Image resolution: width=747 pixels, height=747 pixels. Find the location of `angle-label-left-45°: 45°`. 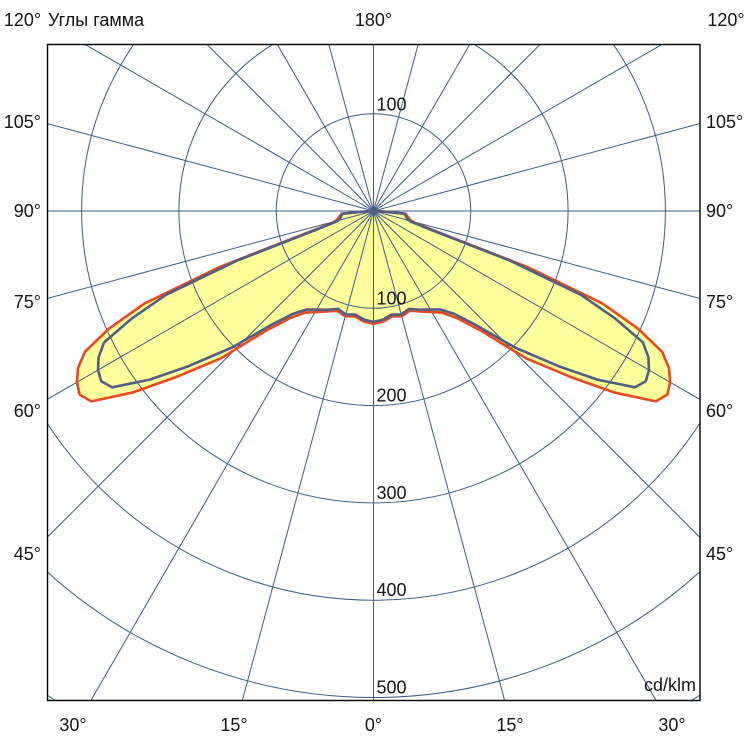

angle-label-left-45°: 45° is located at coordinates (27, 554).